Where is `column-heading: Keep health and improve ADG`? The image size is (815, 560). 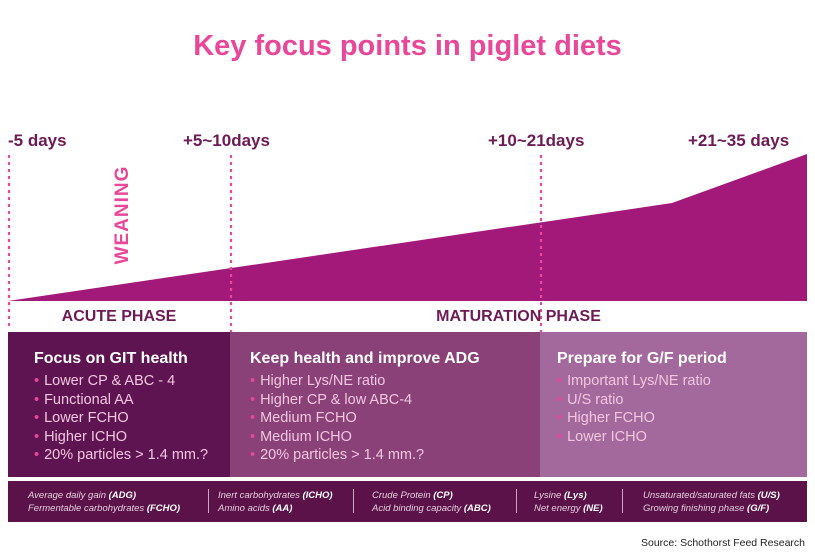
column-heading: Keep health and improve ADG is located at coordinates (365, 358).